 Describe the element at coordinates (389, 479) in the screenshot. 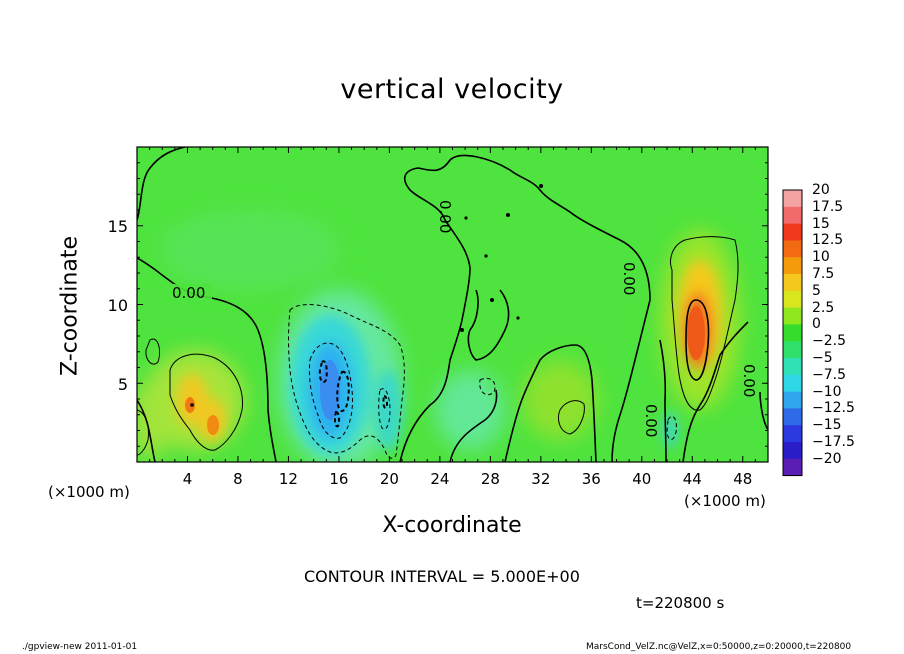

I see `x-tick-label: 20` at that location.